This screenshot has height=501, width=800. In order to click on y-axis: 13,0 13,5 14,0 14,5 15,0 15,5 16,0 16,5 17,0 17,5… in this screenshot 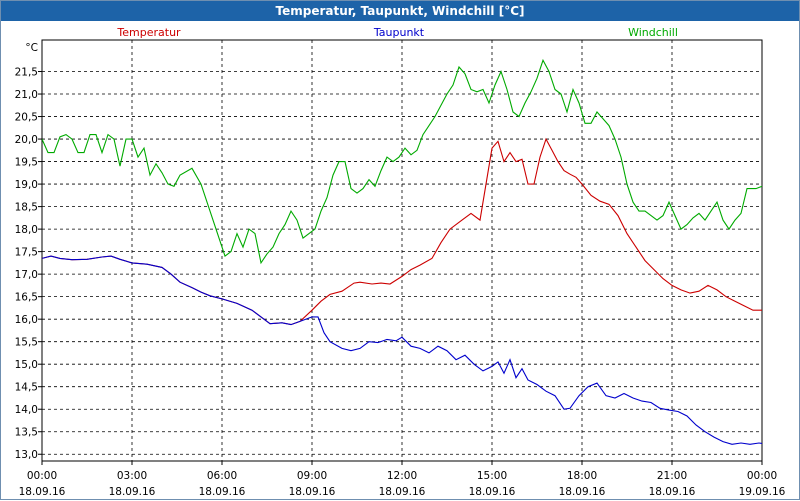, I will do `click(28, 264)`.